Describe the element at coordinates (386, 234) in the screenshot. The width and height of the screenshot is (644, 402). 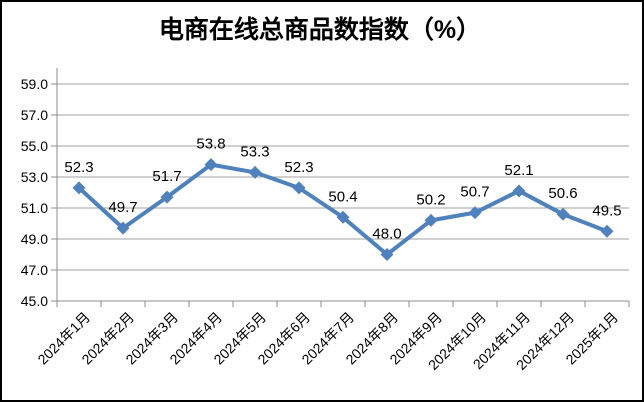
I see `data-point-label: 48.0` at that location.